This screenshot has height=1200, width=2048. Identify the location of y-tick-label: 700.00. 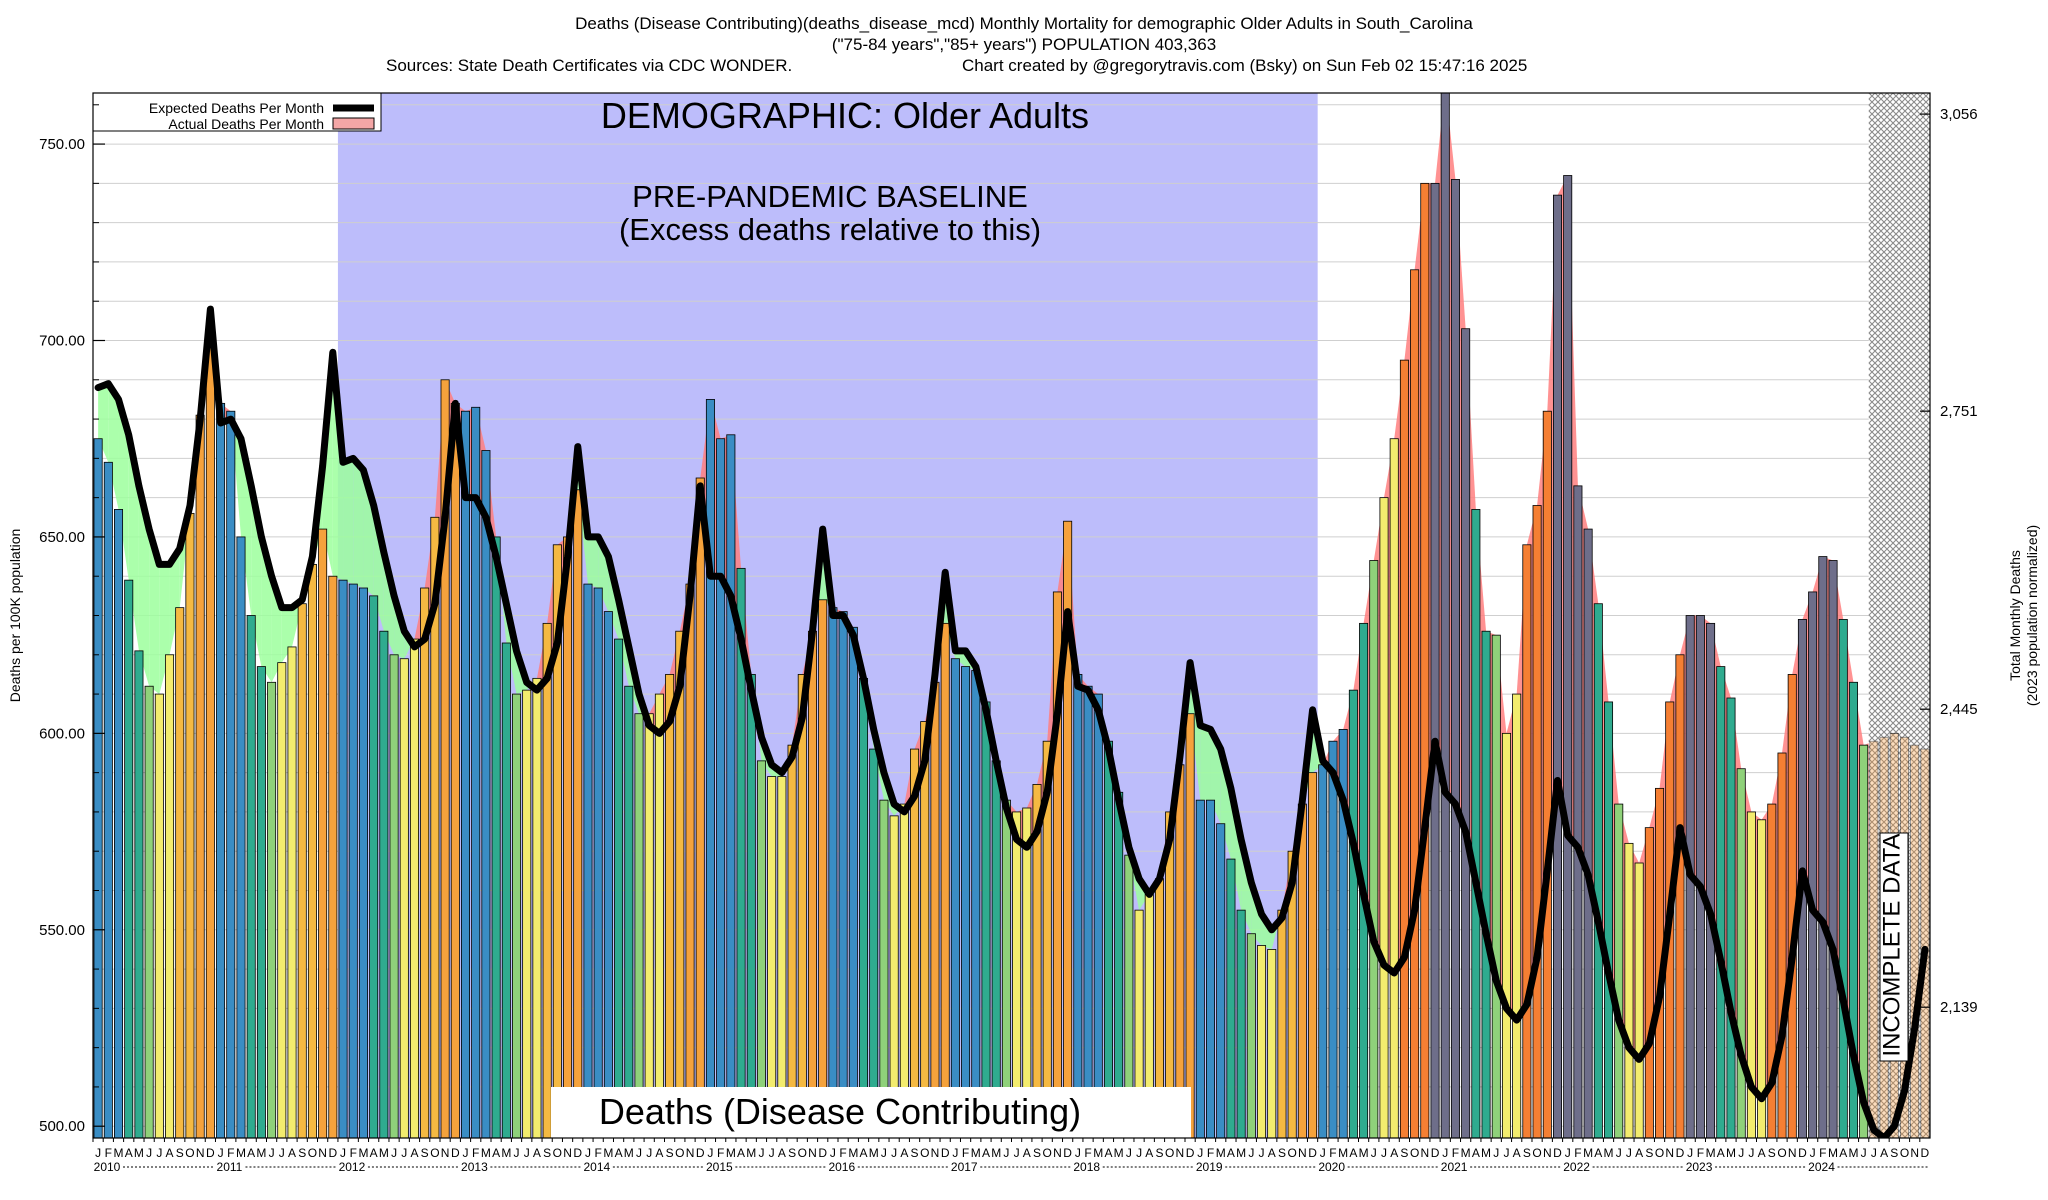
(62, 341).